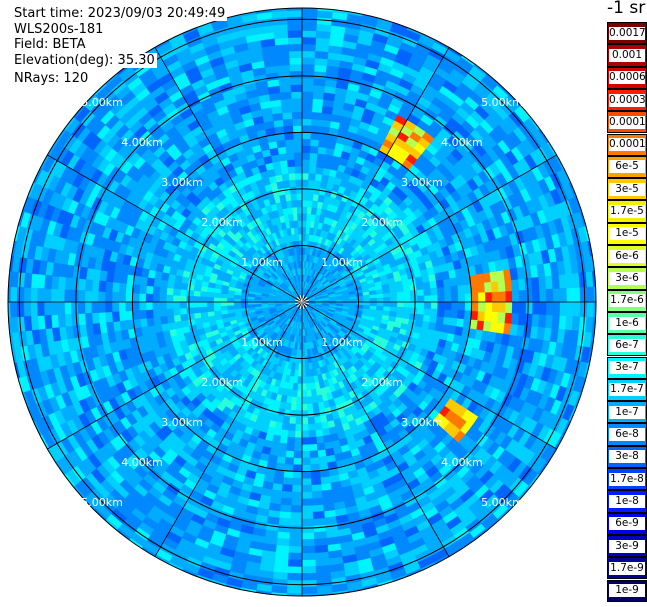  I want to click on colorbar-cell: 6e-5, so click(627, 167).